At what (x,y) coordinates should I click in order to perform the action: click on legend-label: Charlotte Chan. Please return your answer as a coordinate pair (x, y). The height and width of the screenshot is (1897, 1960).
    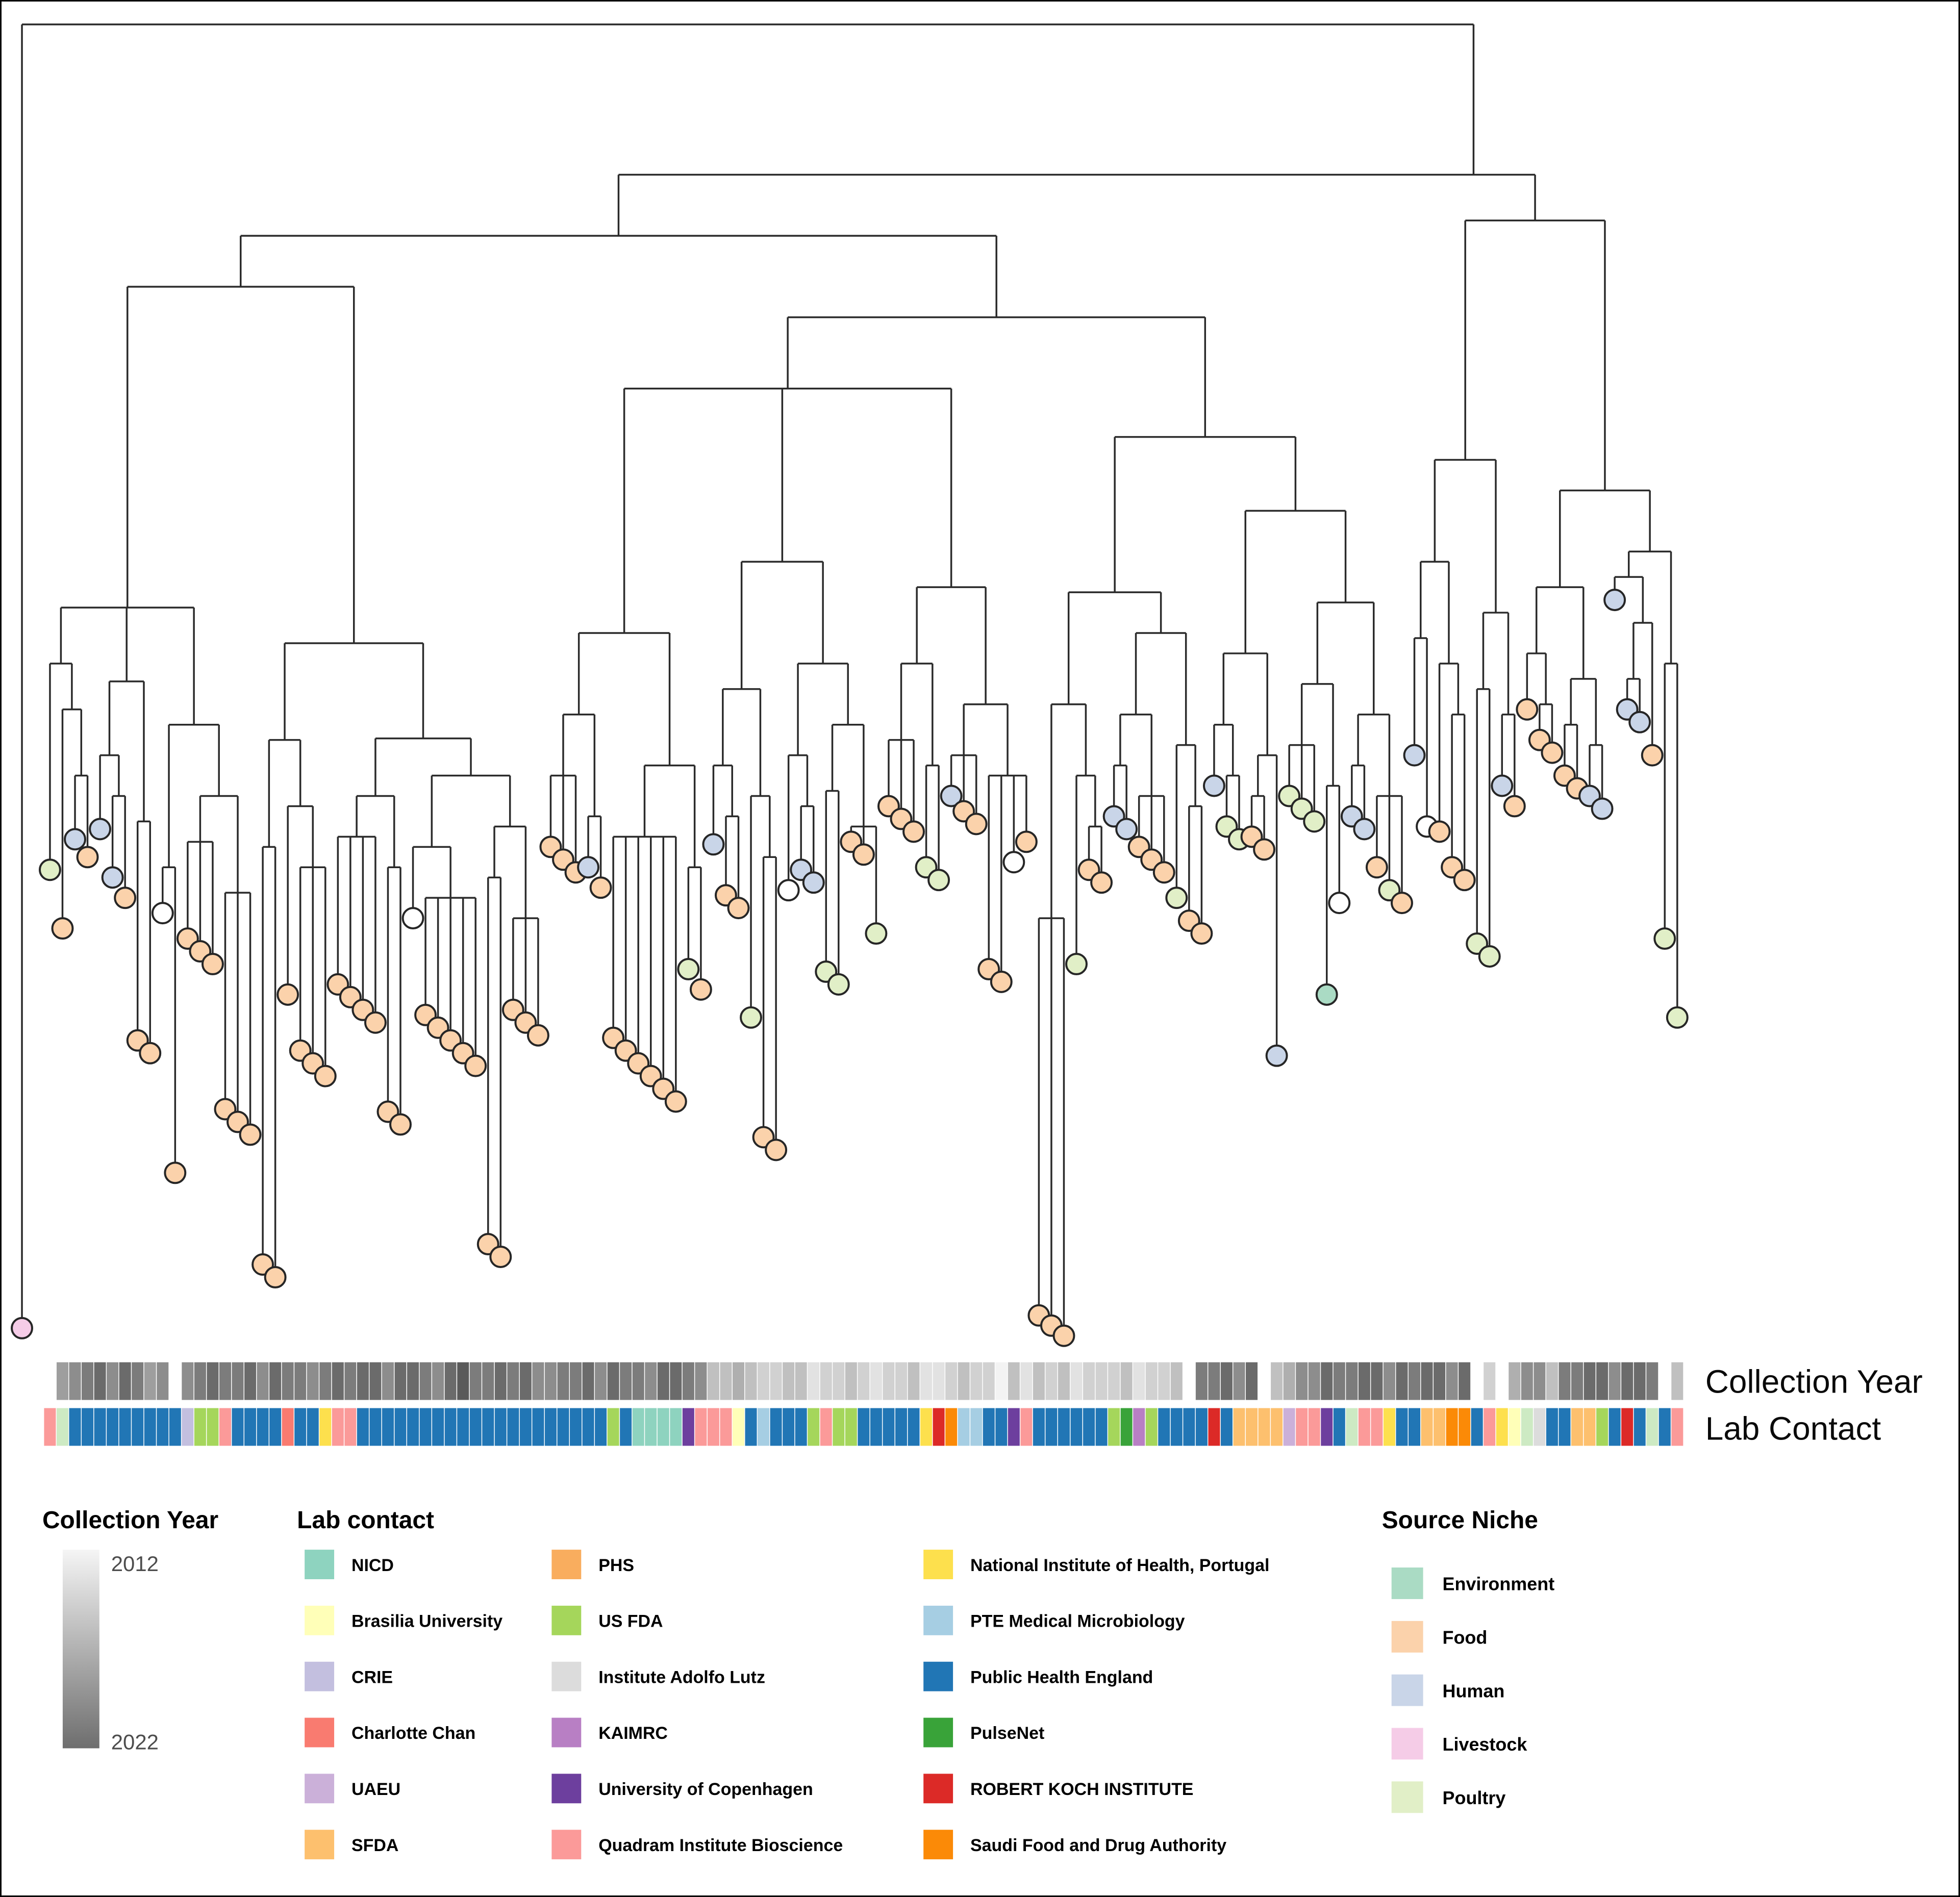
    Looking at the image, I should click on (413, 1733).